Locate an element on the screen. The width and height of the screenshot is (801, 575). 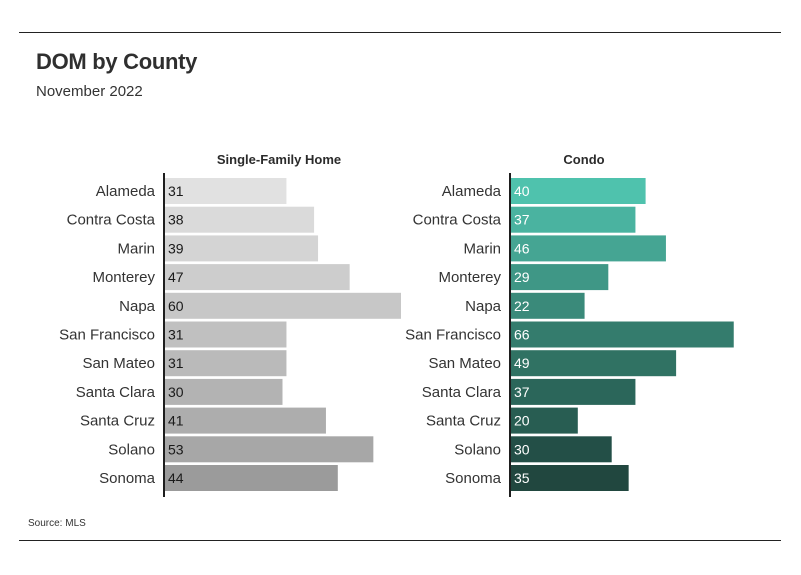
chart-title: DOM by County is located at coordinates (117, 61).